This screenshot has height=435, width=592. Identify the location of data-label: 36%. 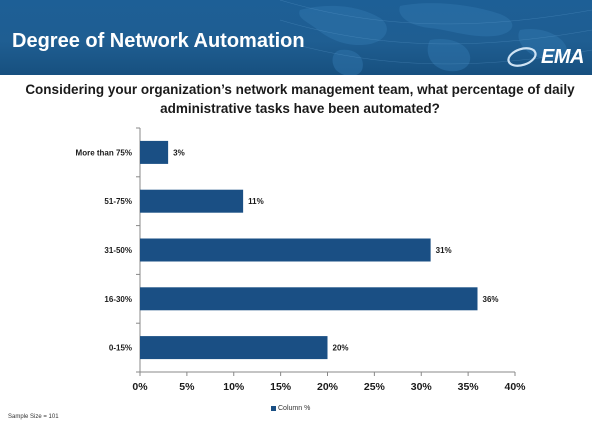
(491, 299).